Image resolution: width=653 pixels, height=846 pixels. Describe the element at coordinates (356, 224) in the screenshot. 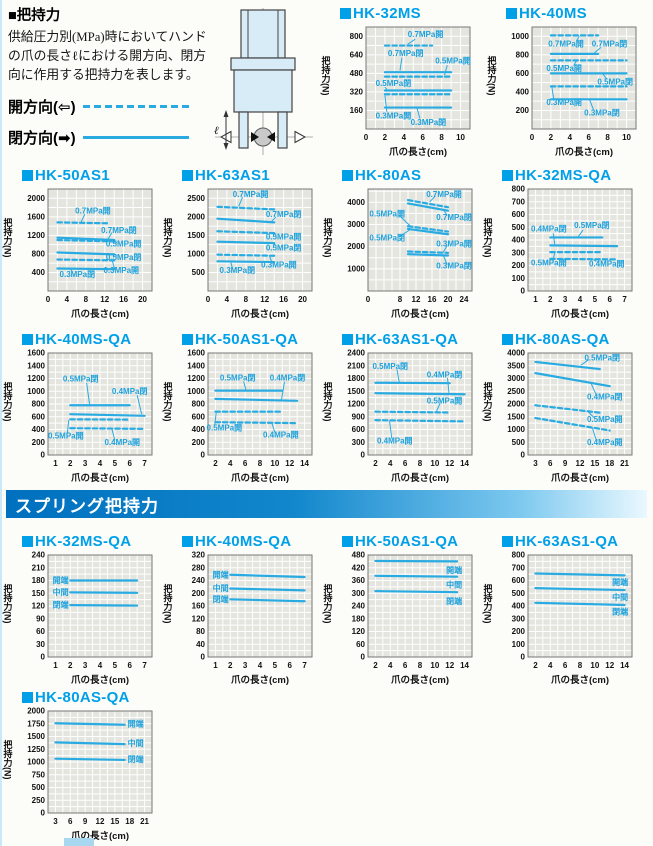

I see `svg-text: 3000` at that location.